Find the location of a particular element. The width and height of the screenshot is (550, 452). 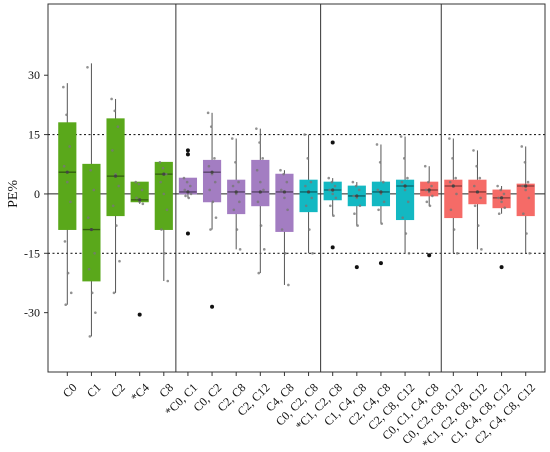

y-tick-label: -30 is located at coordinates (32, 313).